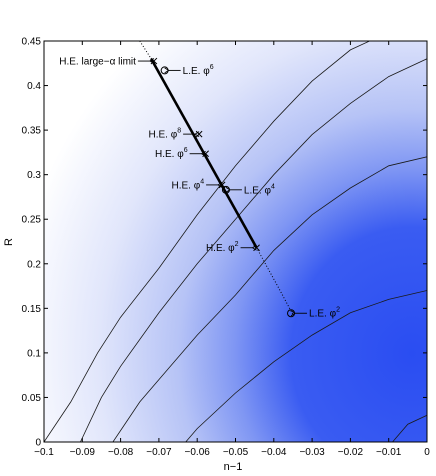 Image resolution: width=436 pixels, height=476 pixels. What do you see at coordinates (121, 452) in the screenshot?
I see `x-tick-label: −0.08` at bounding box center [121, 452].